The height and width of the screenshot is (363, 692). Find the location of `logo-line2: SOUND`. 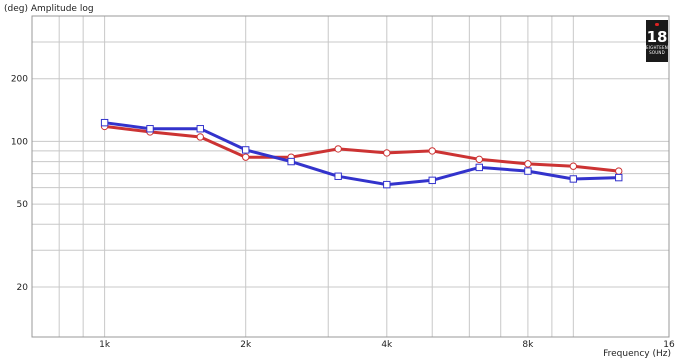

logo-line2: SOUND is located at coordinates (657, 52).